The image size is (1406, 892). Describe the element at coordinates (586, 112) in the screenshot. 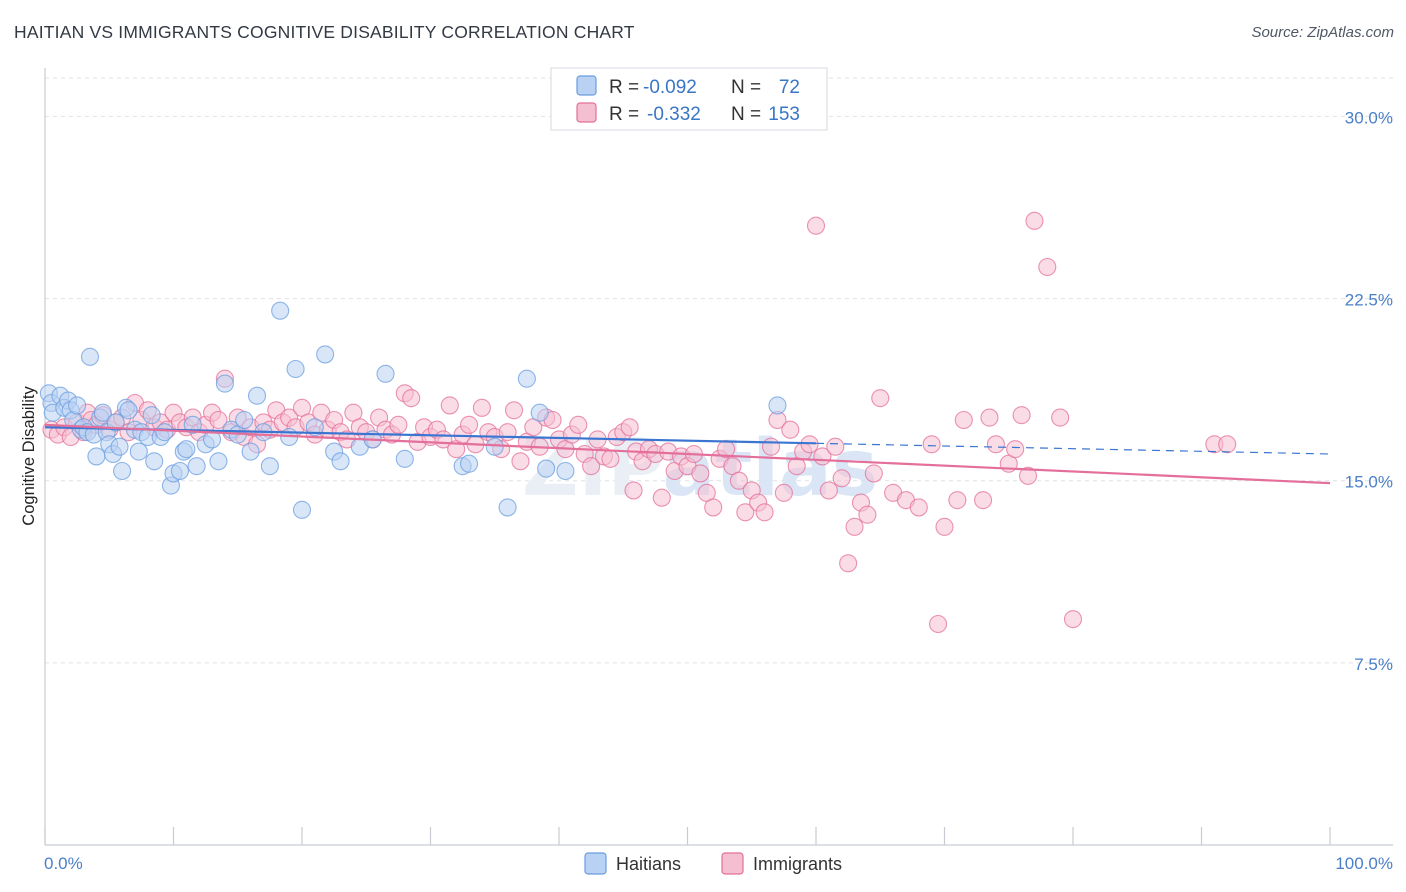

I see `legend-swatch-immigrants` at that location.